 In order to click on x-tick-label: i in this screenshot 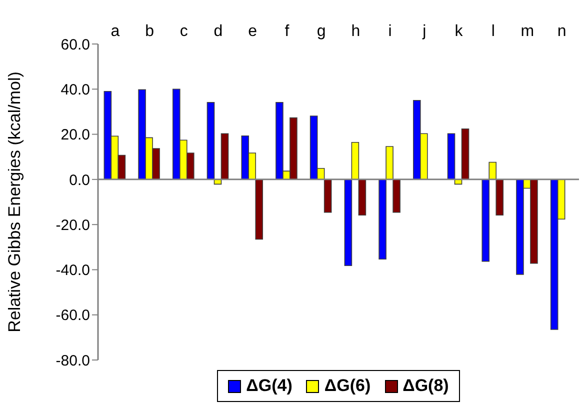, I will do `click(390, 31)`.